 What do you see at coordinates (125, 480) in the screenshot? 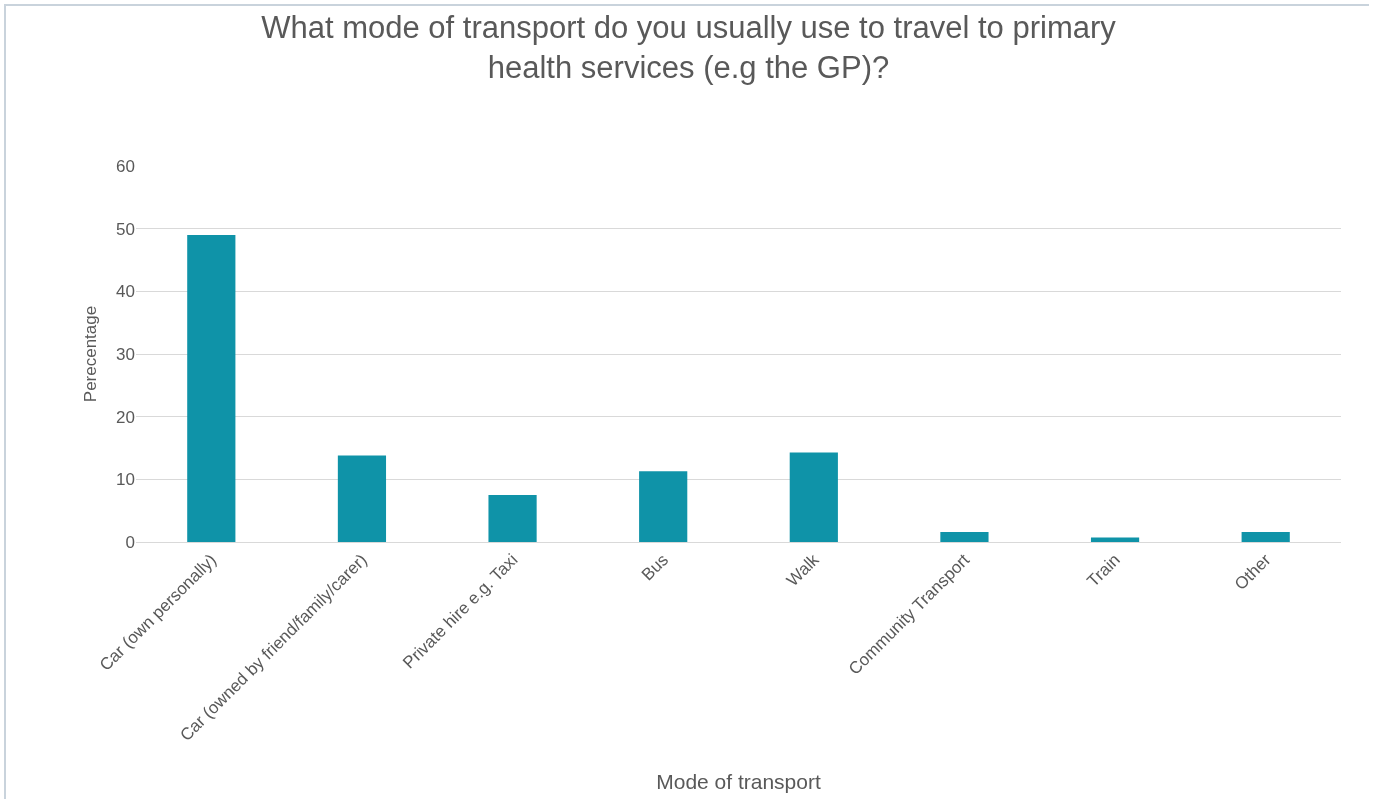
I see `y-tick-label: 10` at bounding box center [125, 480].